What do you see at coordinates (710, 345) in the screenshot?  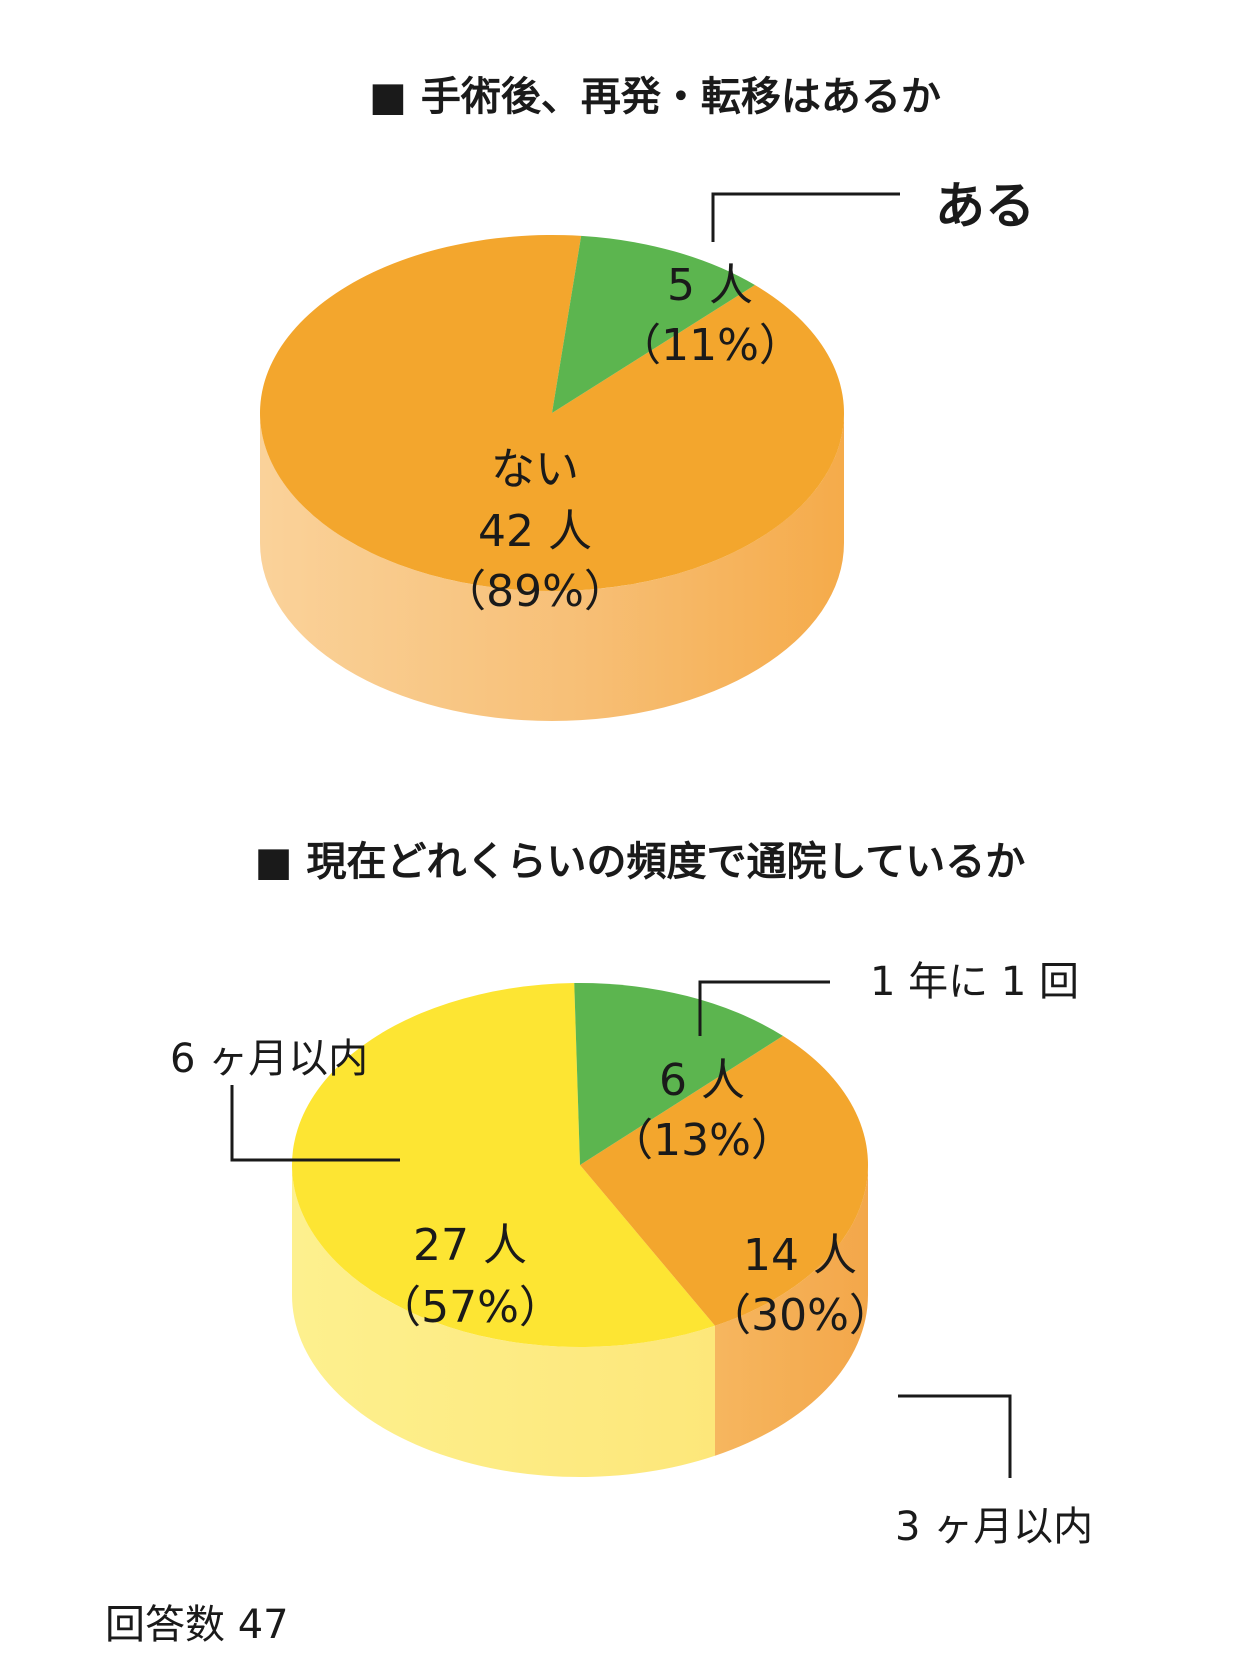 I see `chart-1-label-aru-pct: （11%）` at bounding box center [710, 345].